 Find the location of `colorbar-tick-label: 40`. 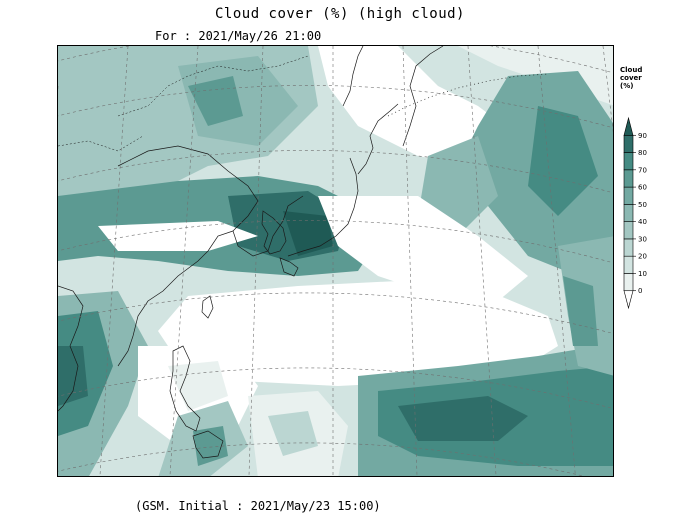

colorbar-tick-label: 40 is located at coordinates (642, 222).